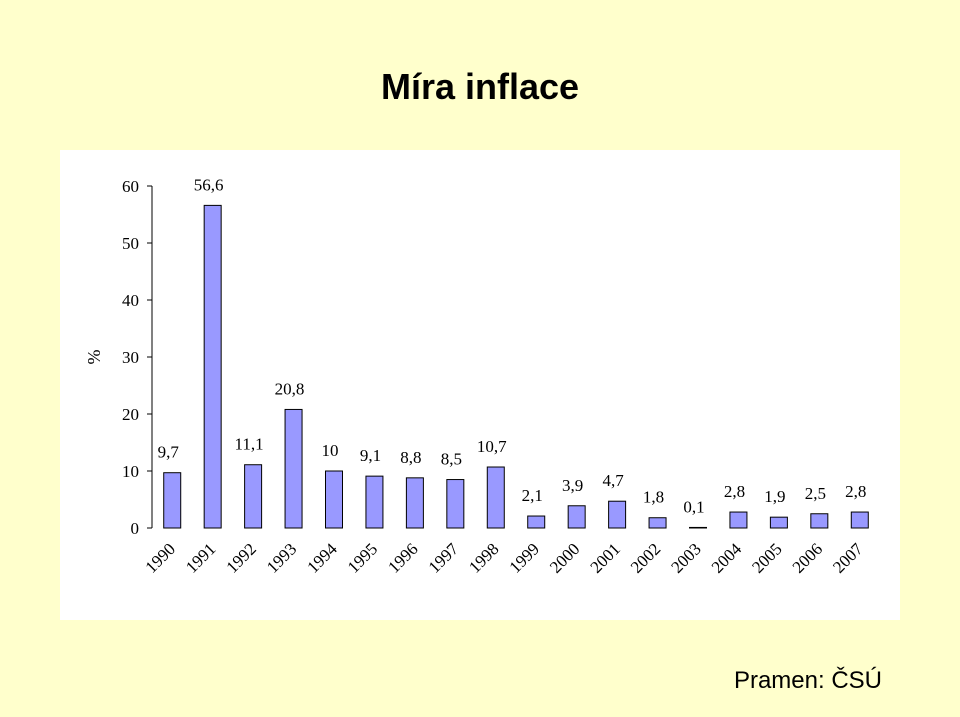  Describe the element at coordinates (281, 557) in the screenshot. I see `x-tick-label: 1993` at that location.